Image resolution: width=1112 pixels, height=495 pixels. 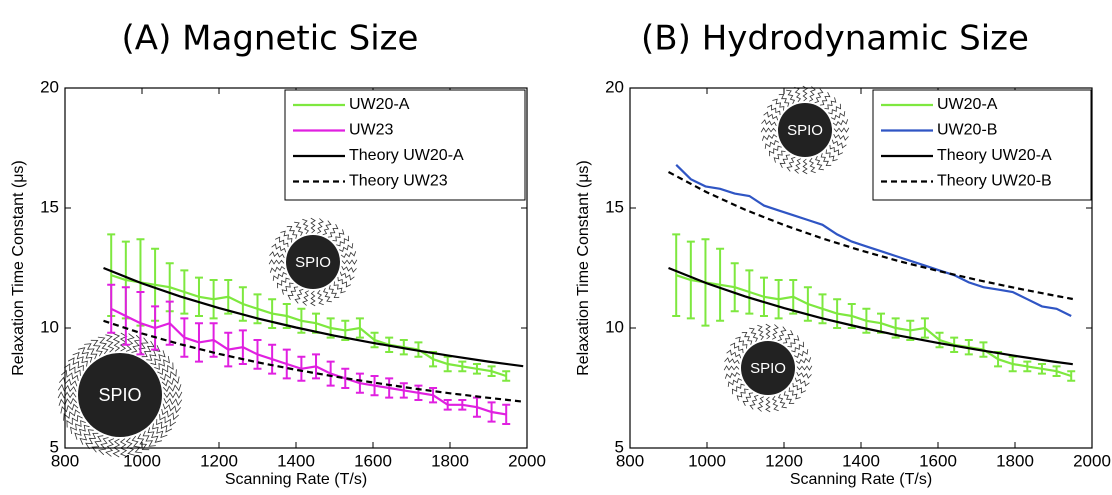 I want to click on y-tick-label: 20, so click(x=614, y=86).